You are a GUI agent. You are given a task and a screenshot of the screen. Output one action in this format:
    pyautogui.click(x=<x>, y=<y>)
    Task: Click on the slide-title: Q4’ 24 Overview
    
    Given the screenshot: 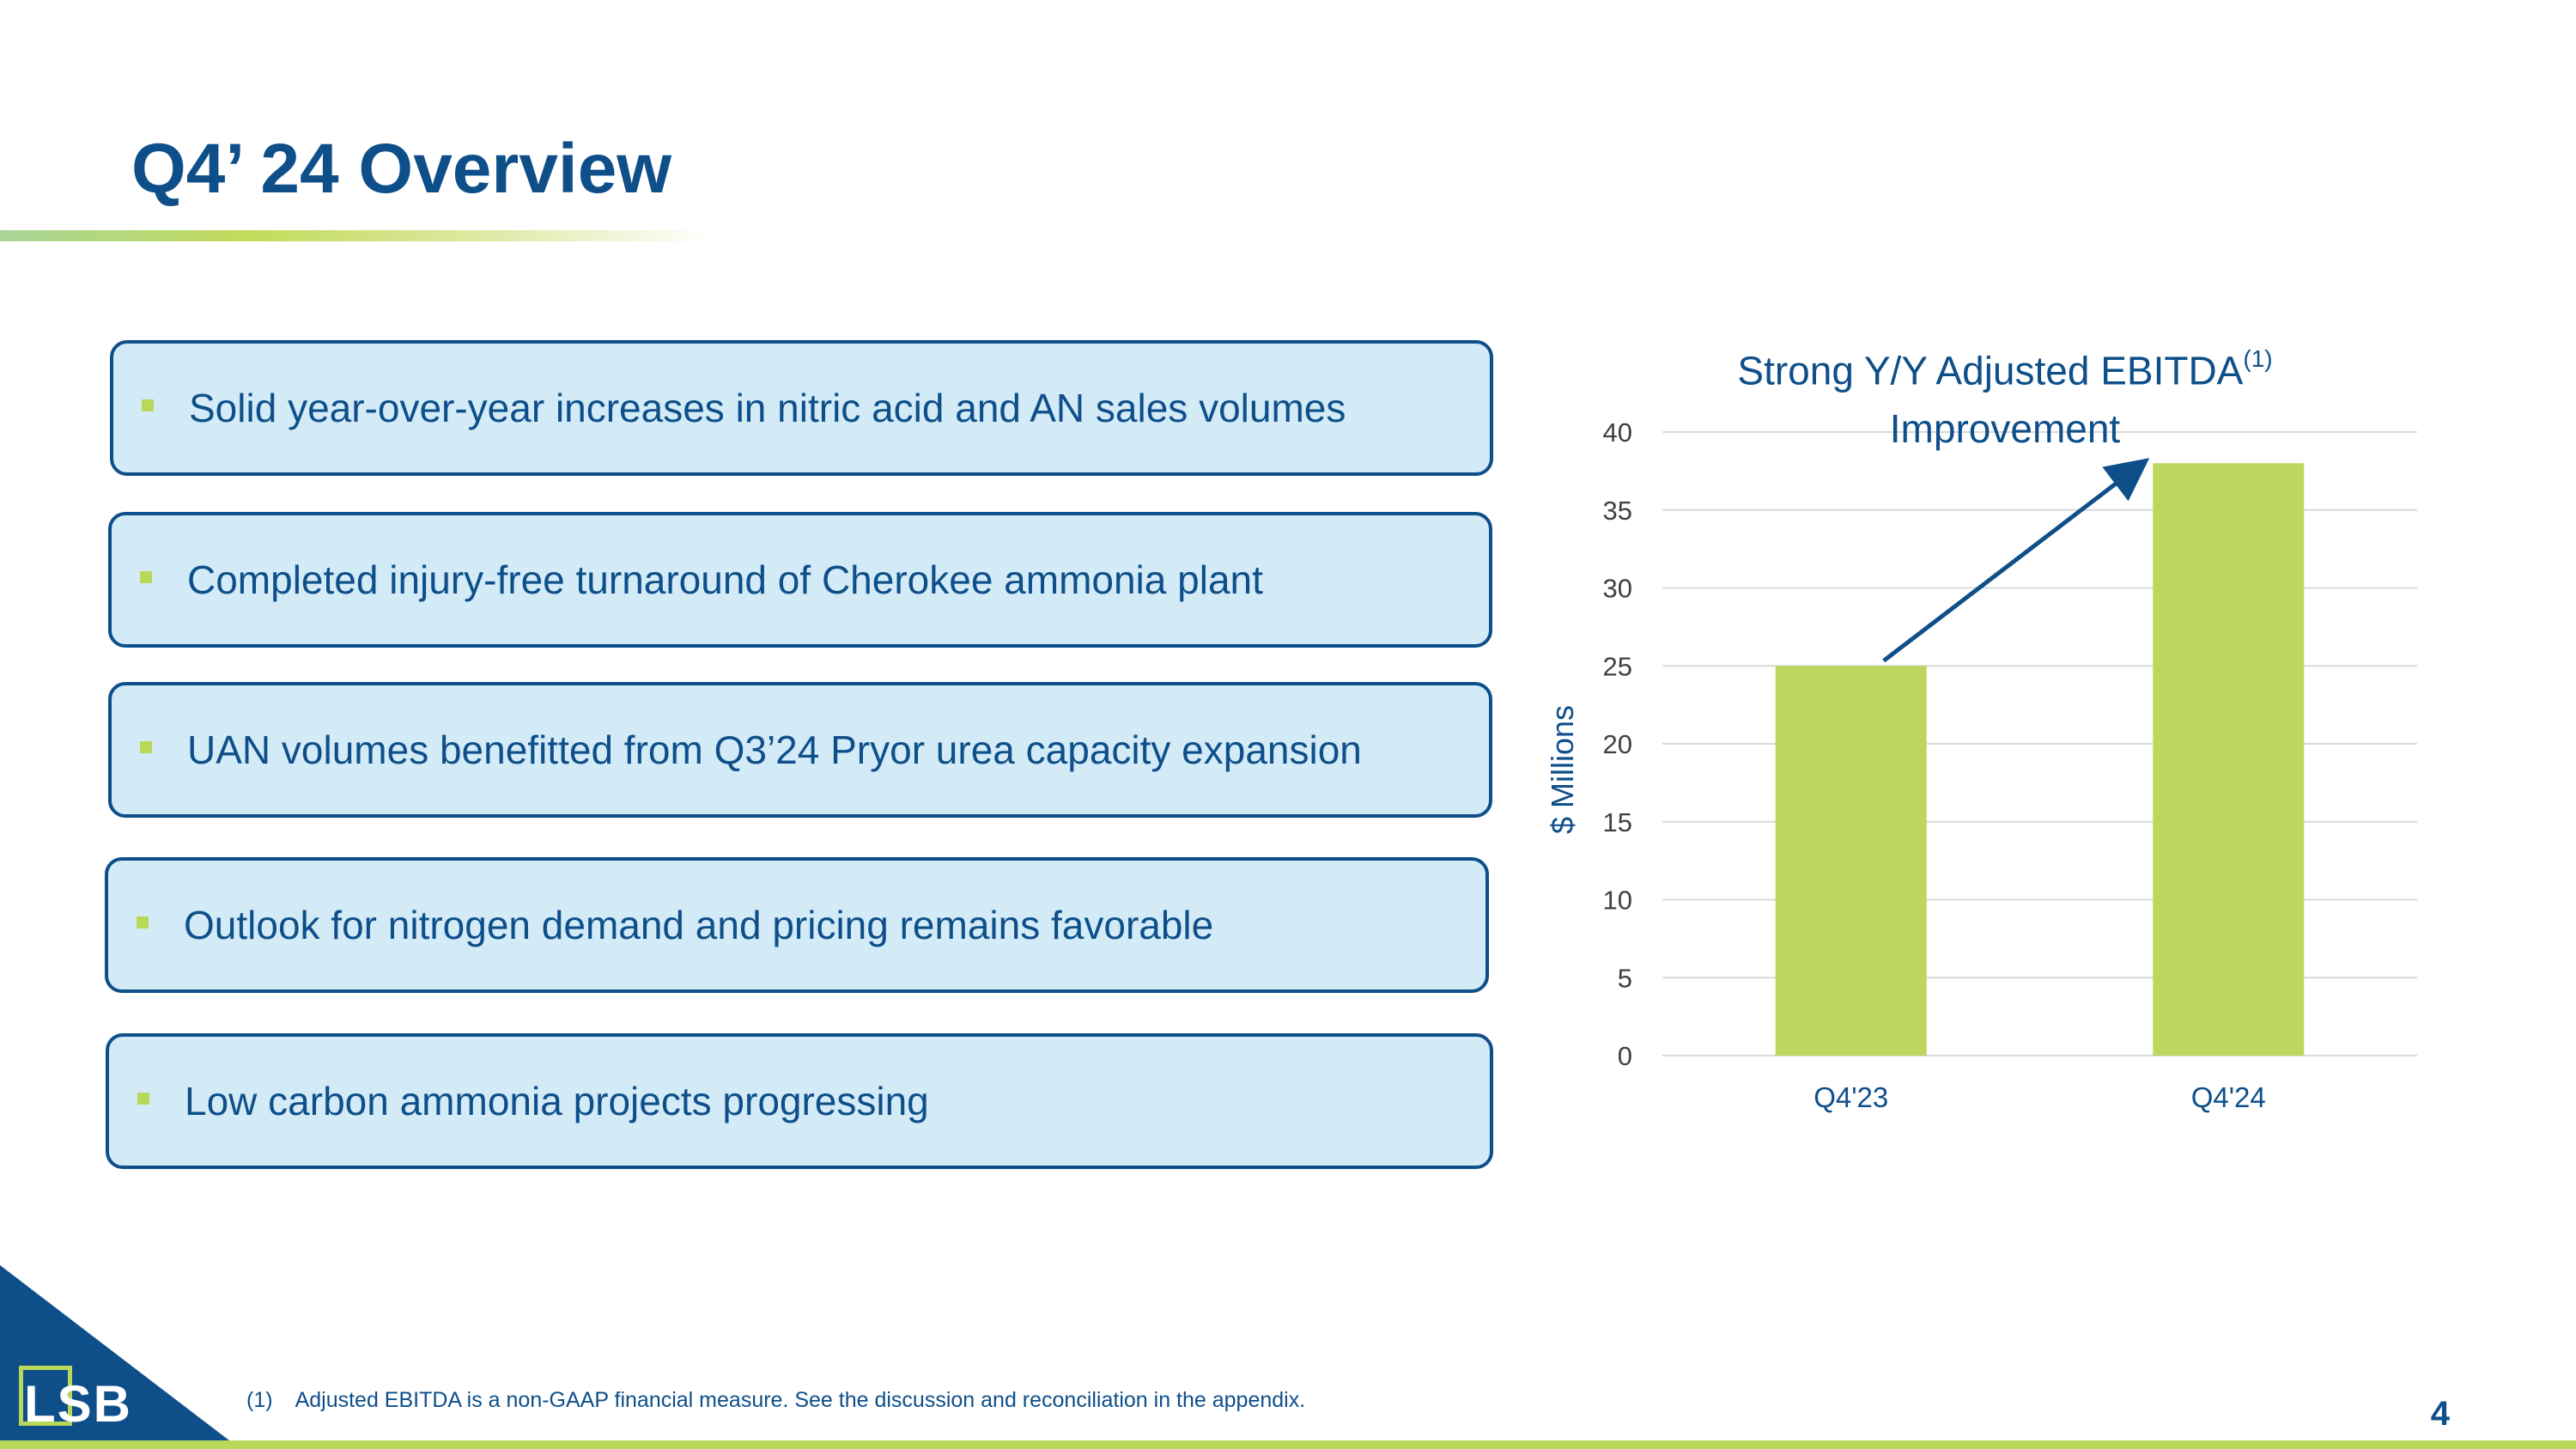 What is the action you would take?
    pyautogui.click(x=401, y=169)
    